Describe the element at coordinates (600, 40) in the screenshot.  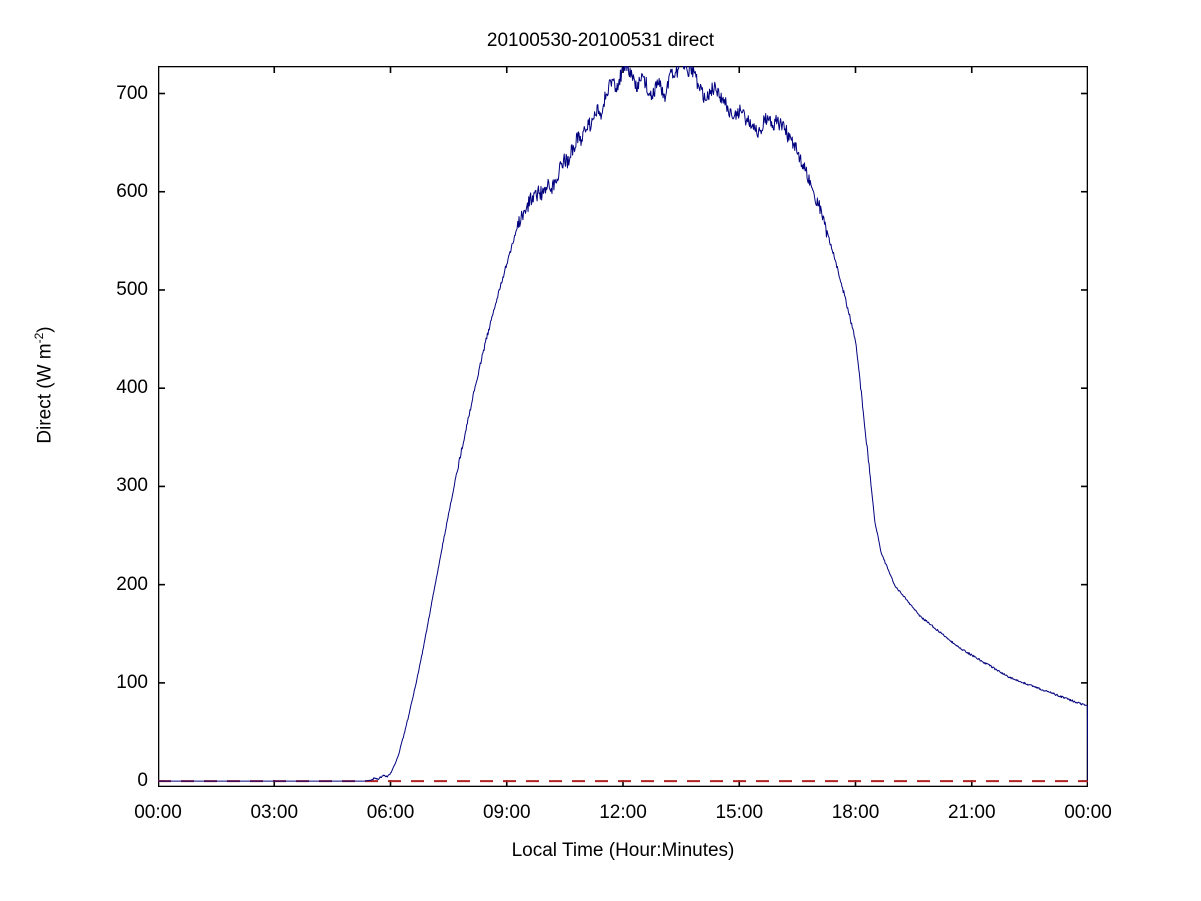
I see `page-title: 20100530-20100531 direct` at that location.